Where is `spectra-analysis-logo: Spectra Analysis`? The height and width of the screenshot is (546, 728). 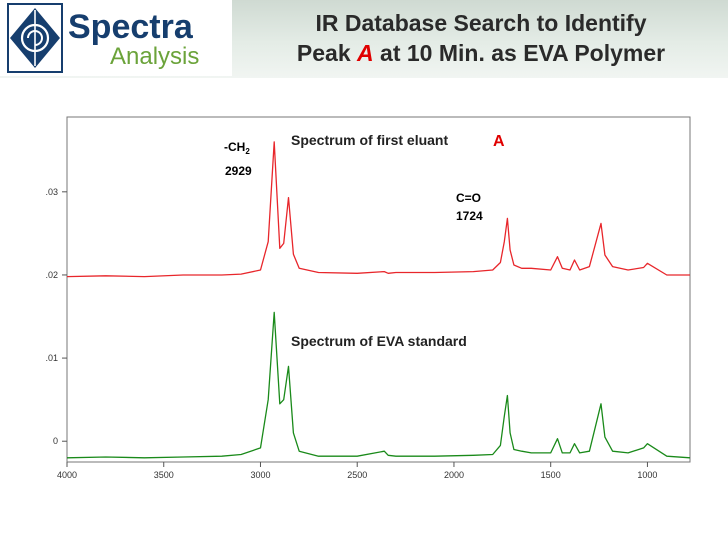 spectra-analysis-logo: Spectra Analysis is located at coordinates (116, 38).